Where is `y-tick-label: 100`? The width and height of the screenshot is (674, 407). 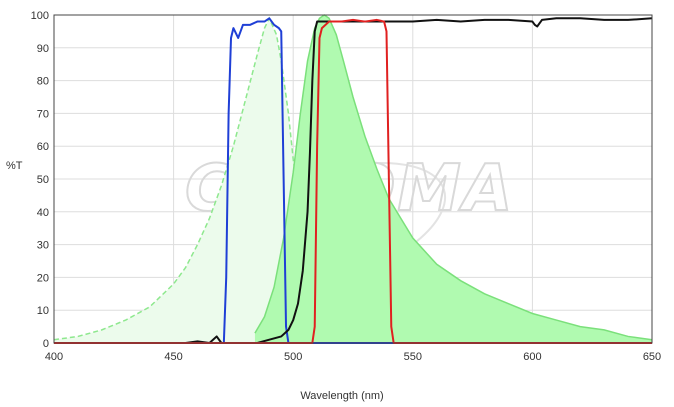 y-tick-label: 100 is located at coordinates (40, 16).